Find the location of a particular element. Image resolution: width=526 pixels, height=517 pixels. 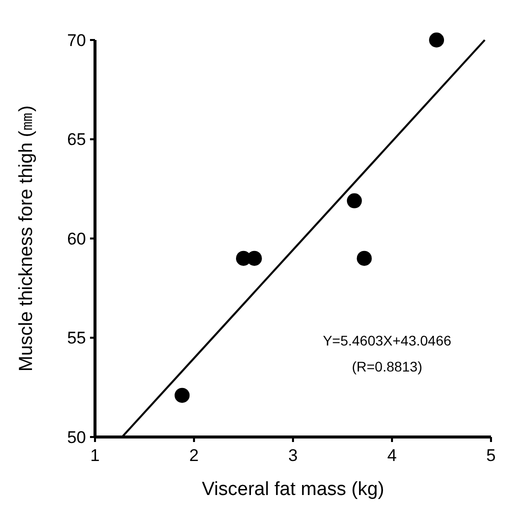

x-tick-label: 4 is located at coordinates (392, 455).